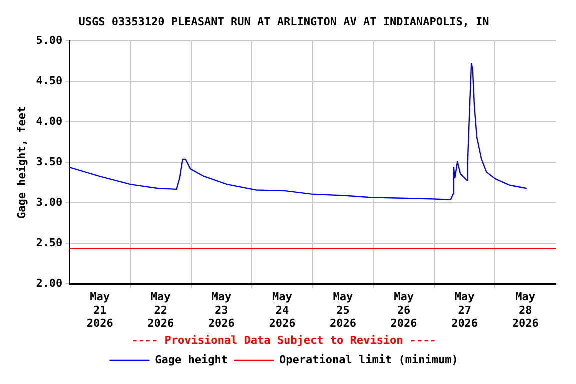  I want to click on x-tick-label: May 22 2026, so click(161, 310).